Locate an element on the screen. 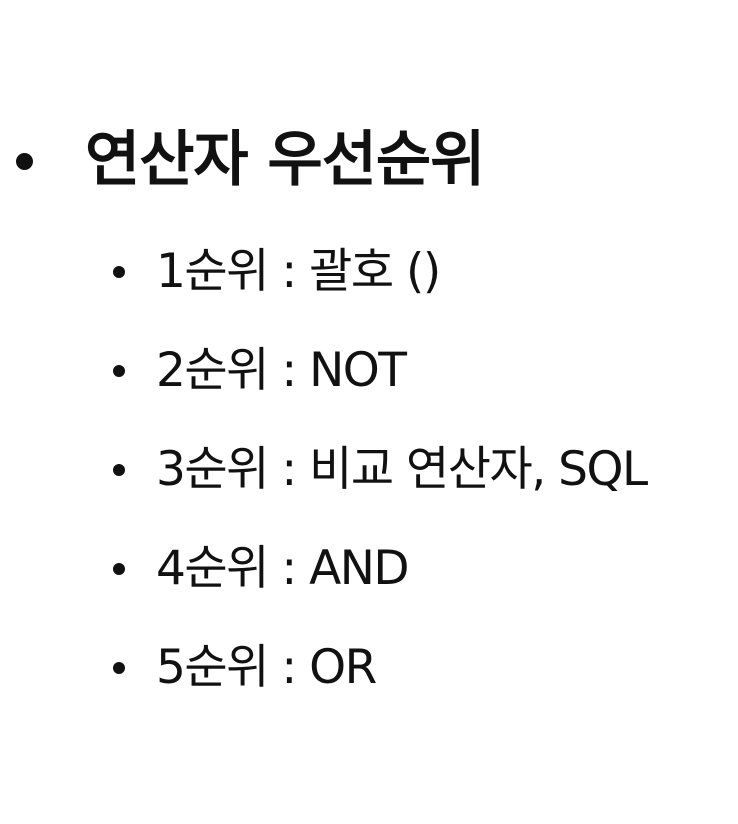 The image size is (738, 824). list-item-text: 1순위 : 괄호 () is located at coordinates (298, 271).